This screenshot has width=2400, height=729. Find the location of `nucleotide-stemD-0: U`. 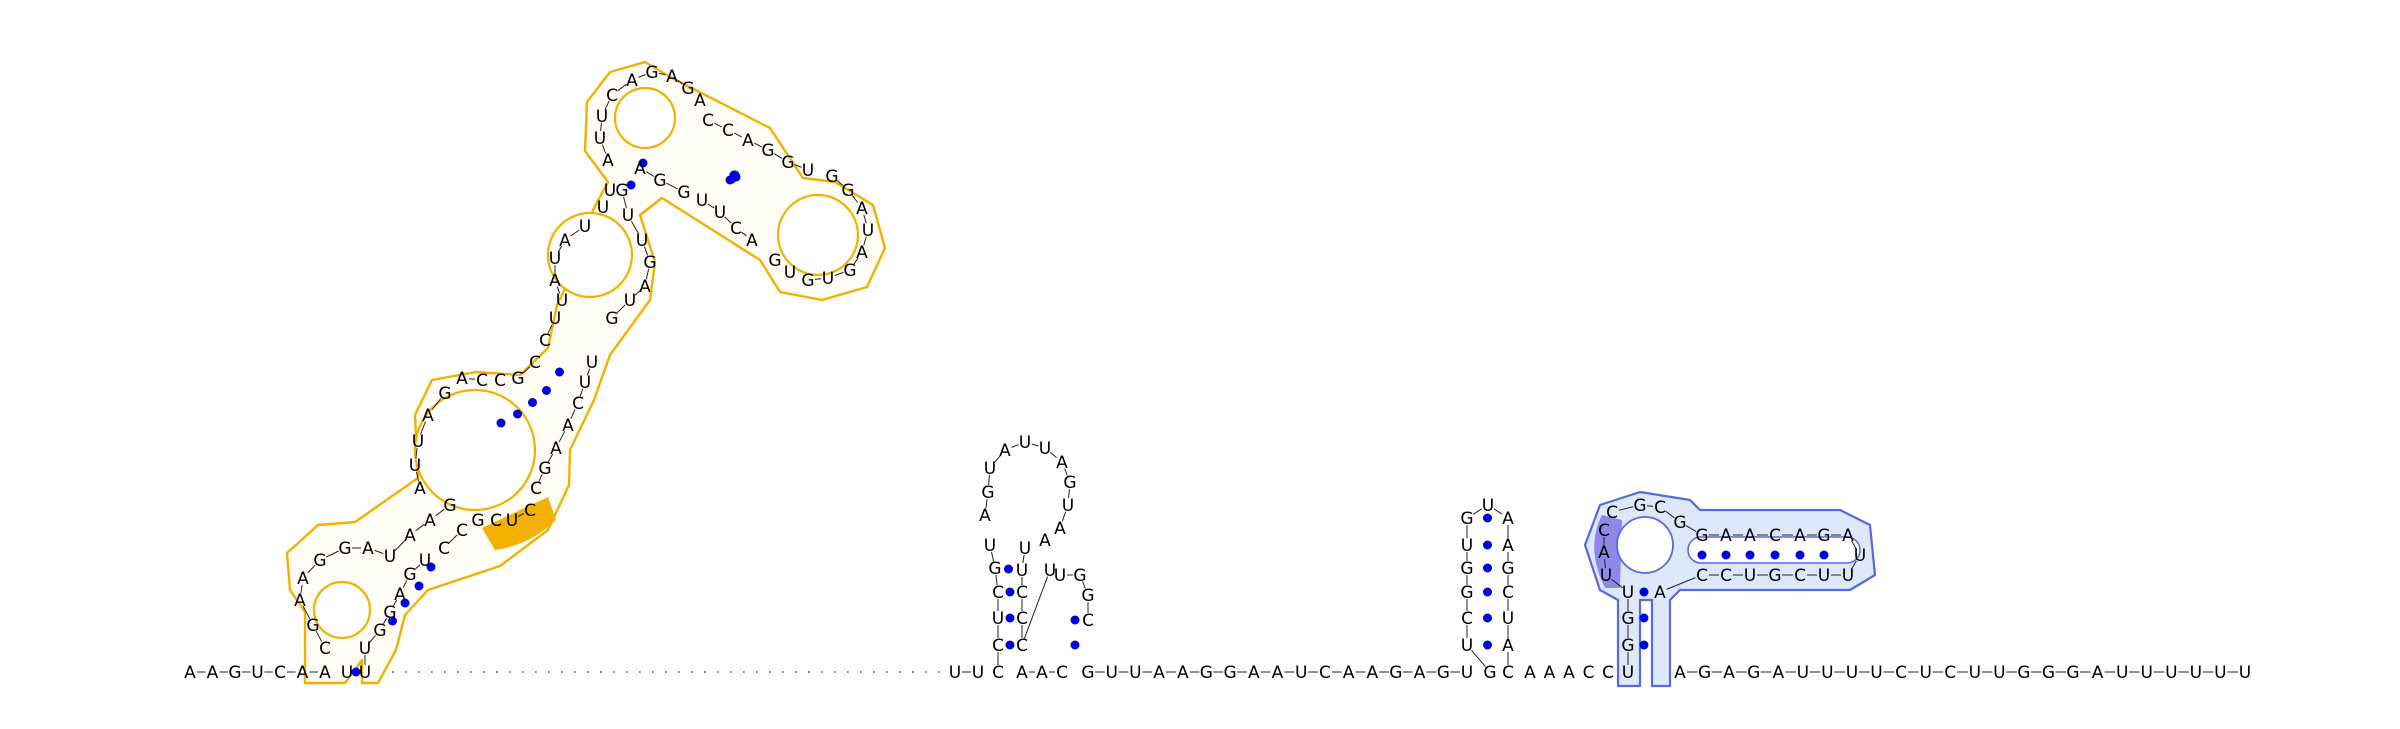

nucleotide-stemD-0: U is located at coordinates (1628, 673).